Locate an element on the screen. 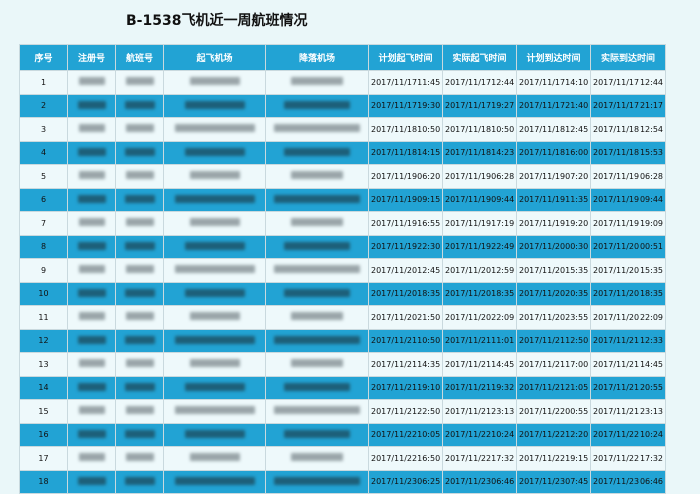 This screenshot has width=700, height=494. actual-arrival: 2017/11/20 00:51 is located at coordinates (628, 246).